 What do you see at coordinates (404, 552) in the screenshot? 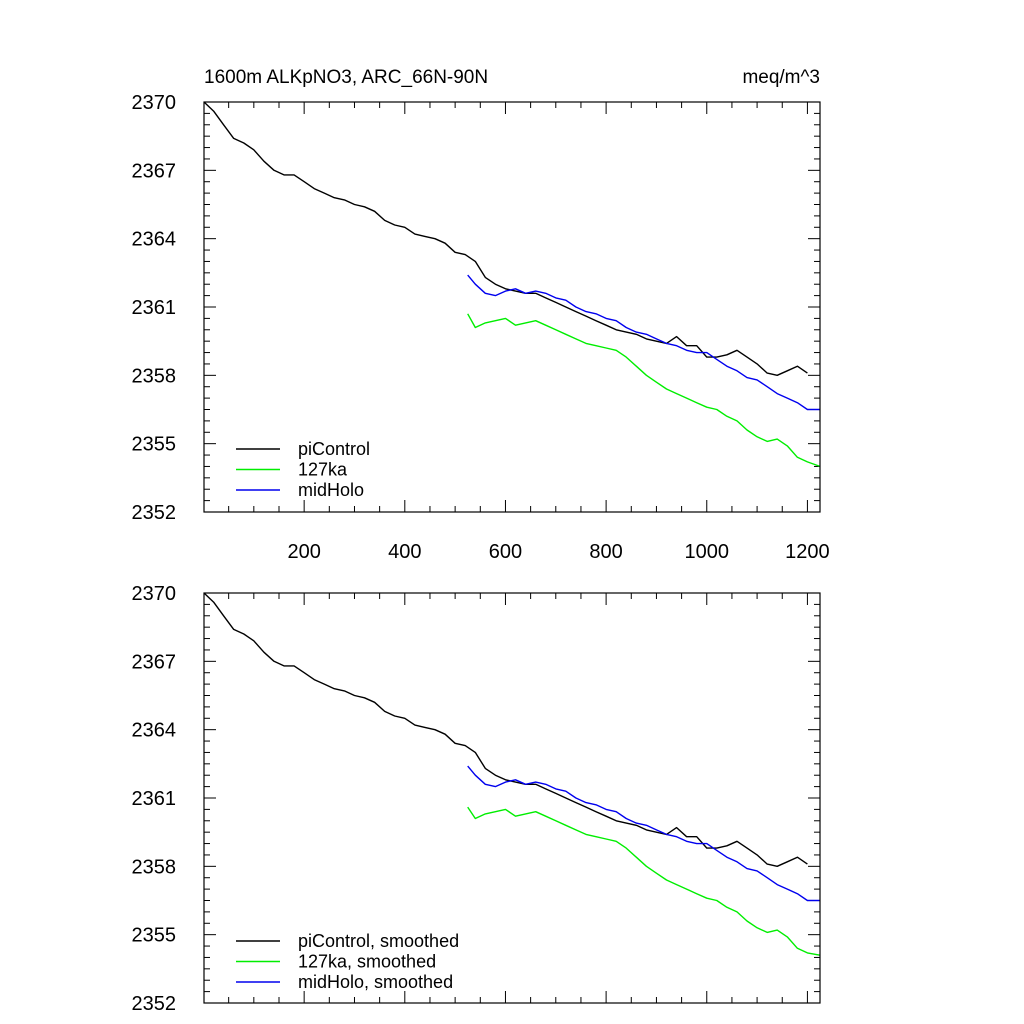
I see `x-tick-label: 400` at bounding box center [404, 552].